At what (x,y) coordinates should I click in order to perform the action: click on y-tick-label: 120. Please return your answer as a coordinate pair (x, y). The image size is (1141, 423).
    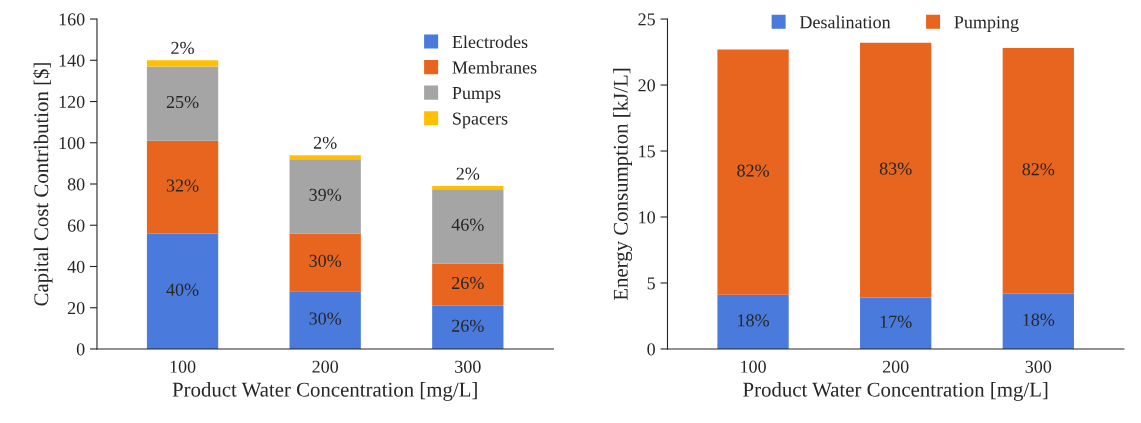
    Looking at the image, I should click on (72, 101).